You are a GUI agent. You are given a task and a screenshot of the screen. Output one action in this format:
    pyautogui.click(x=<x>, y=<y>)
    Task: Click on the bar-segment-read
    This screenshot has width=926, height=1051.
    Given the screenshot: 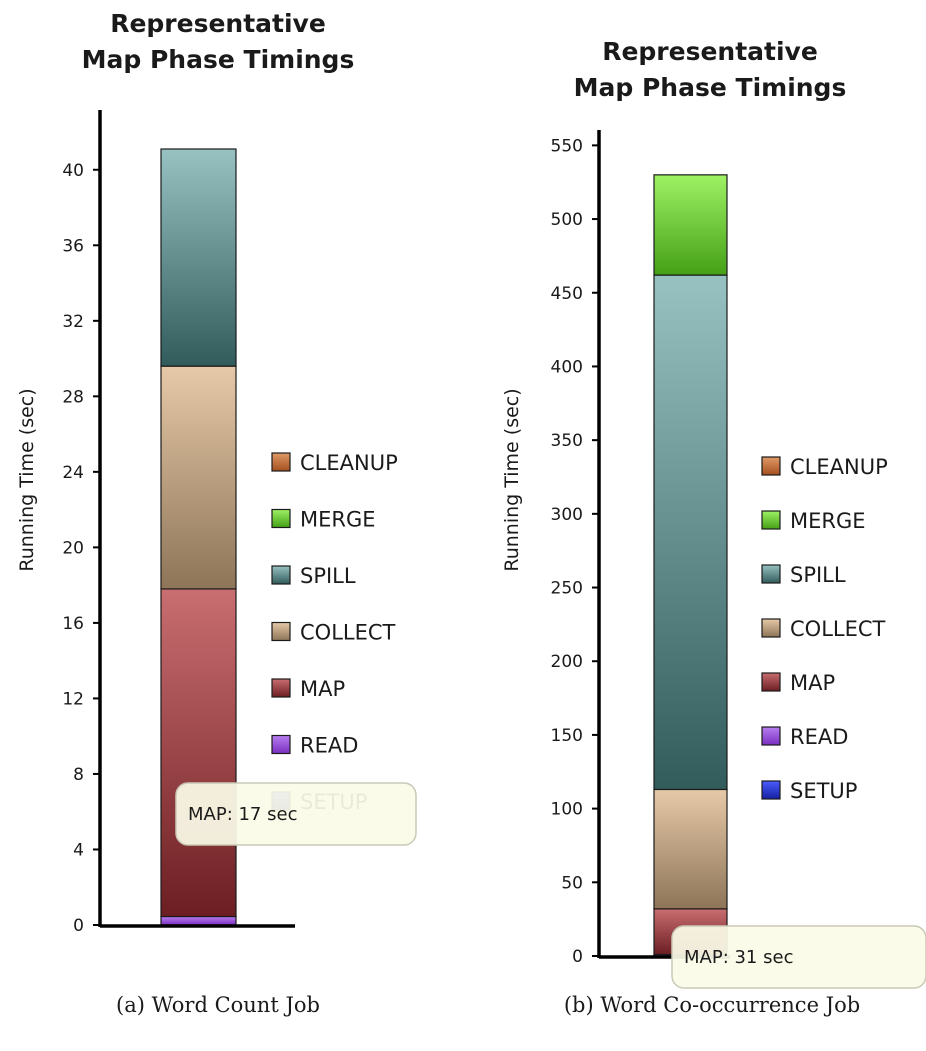 What is the action you would take?
    pyautogui.click(x=198, y=920)
    